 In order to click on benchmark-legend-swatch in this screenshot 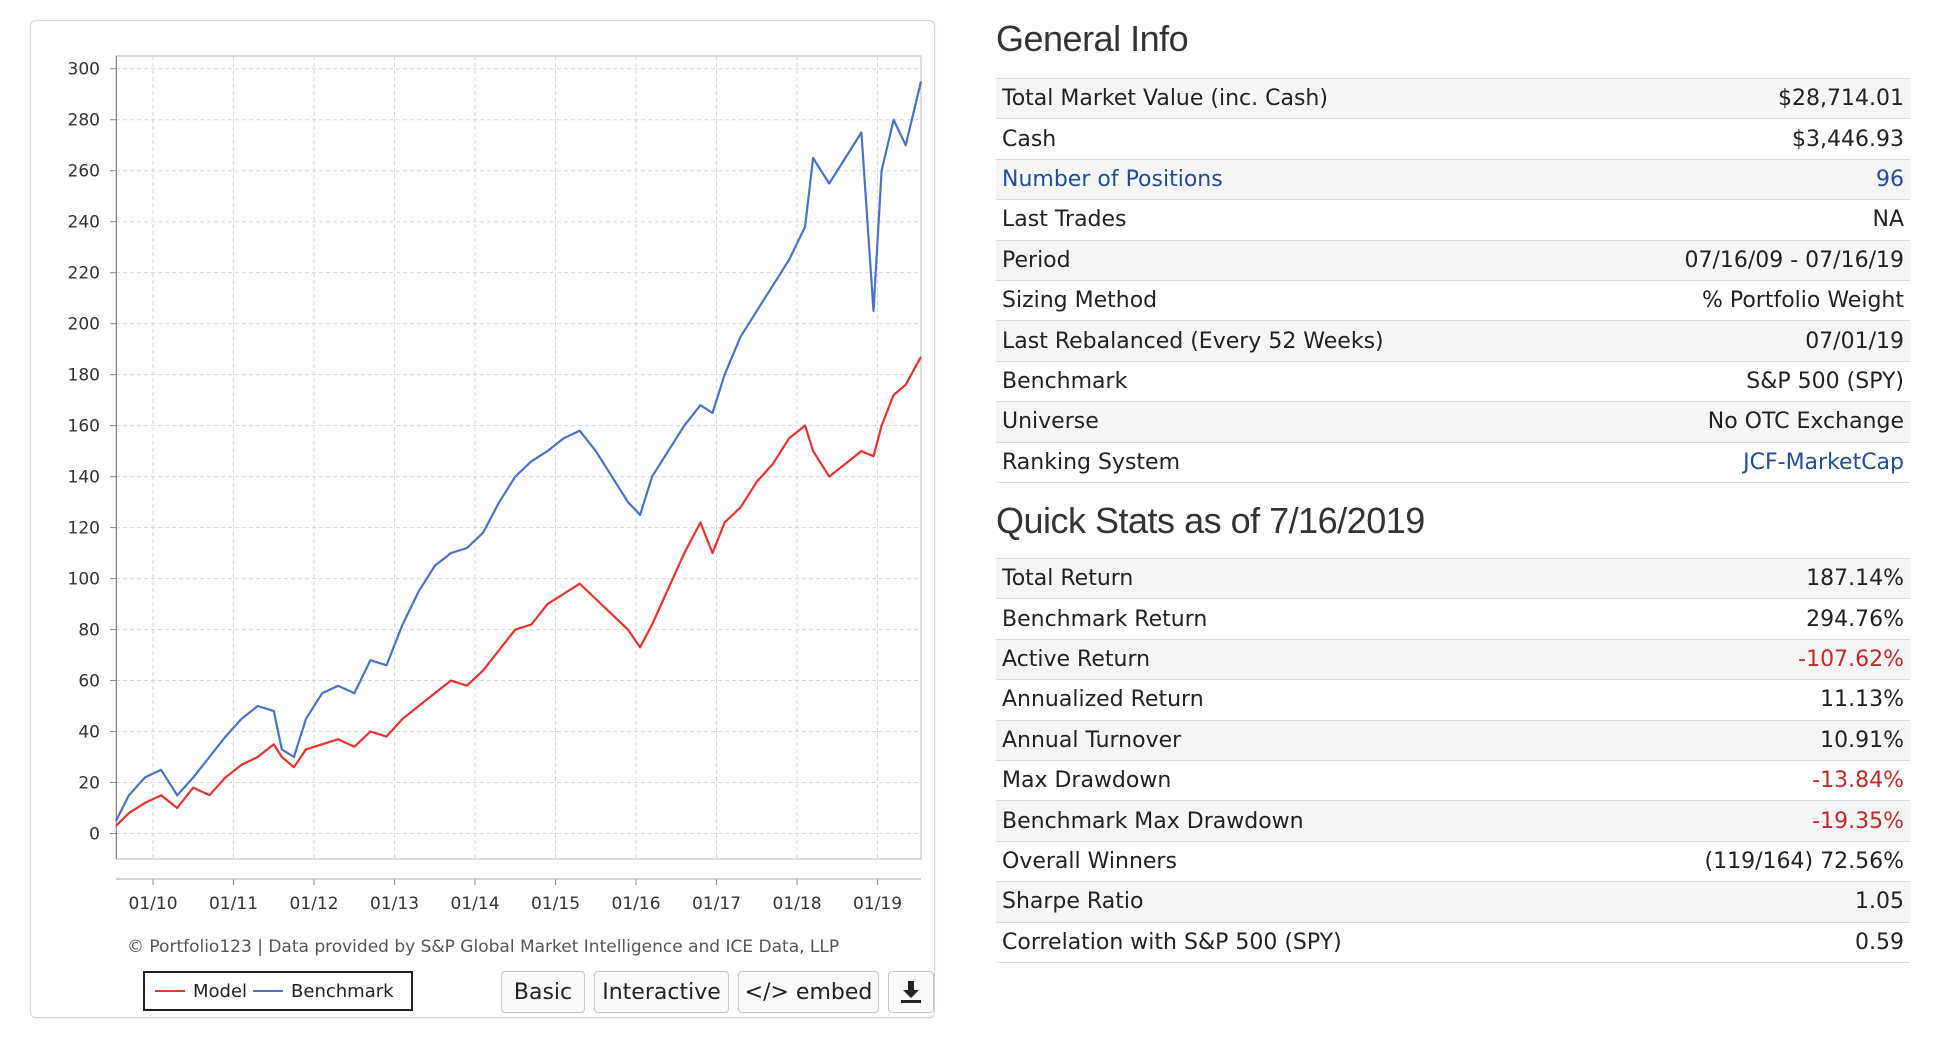, I will do `click(268, 991)`.